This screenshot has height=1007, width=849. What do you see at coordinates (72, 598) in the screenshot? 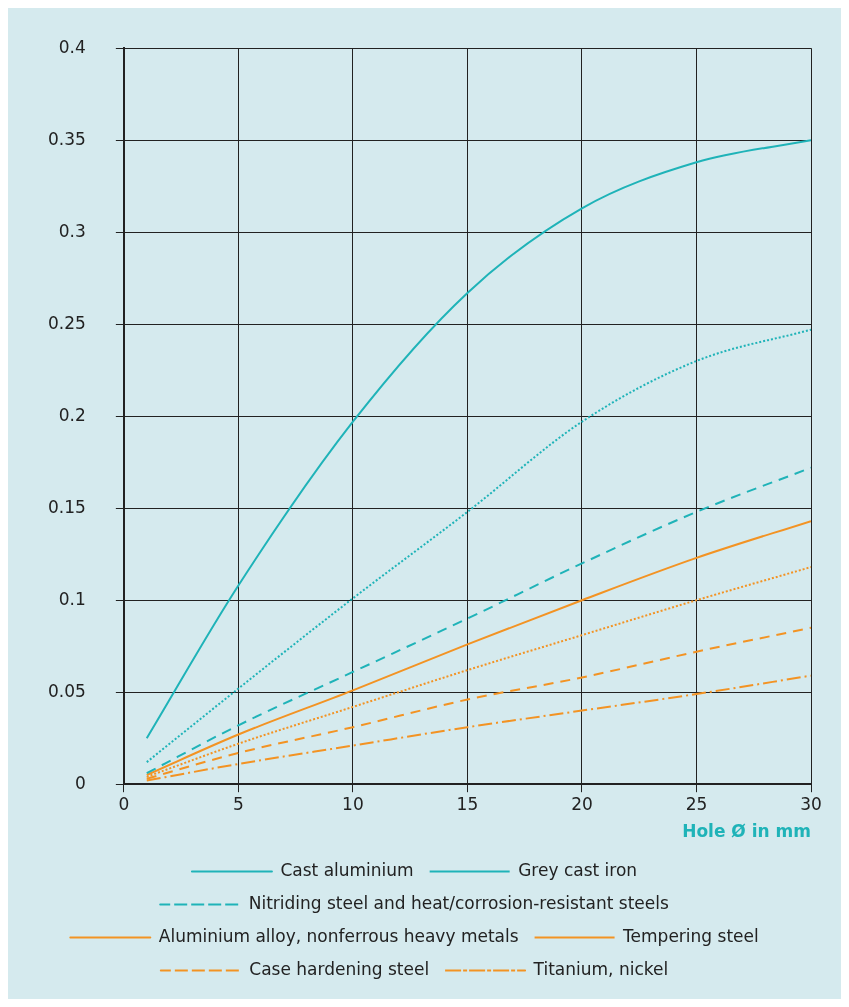
I see `y-tick-label: 0.1` at bounding box center [72, 598].